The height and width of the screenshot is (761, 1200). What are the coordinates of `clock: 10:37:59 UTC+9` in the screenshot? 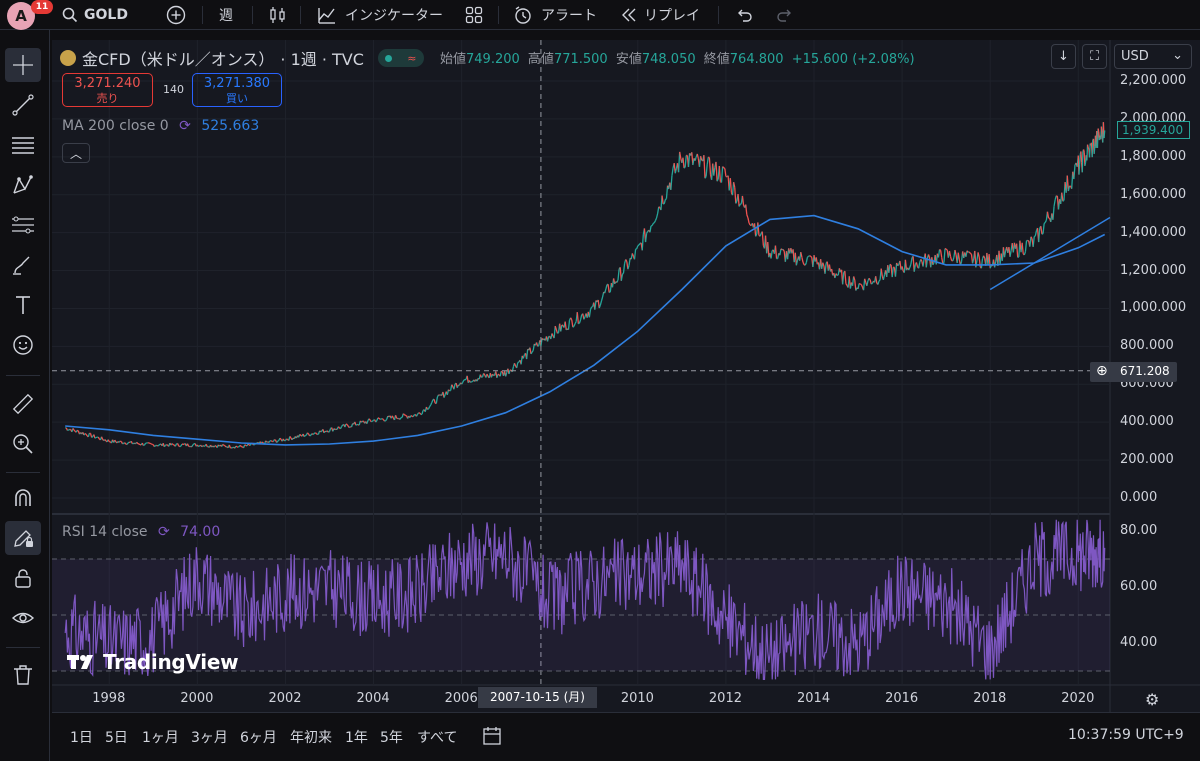 It's located at (1126, 735).